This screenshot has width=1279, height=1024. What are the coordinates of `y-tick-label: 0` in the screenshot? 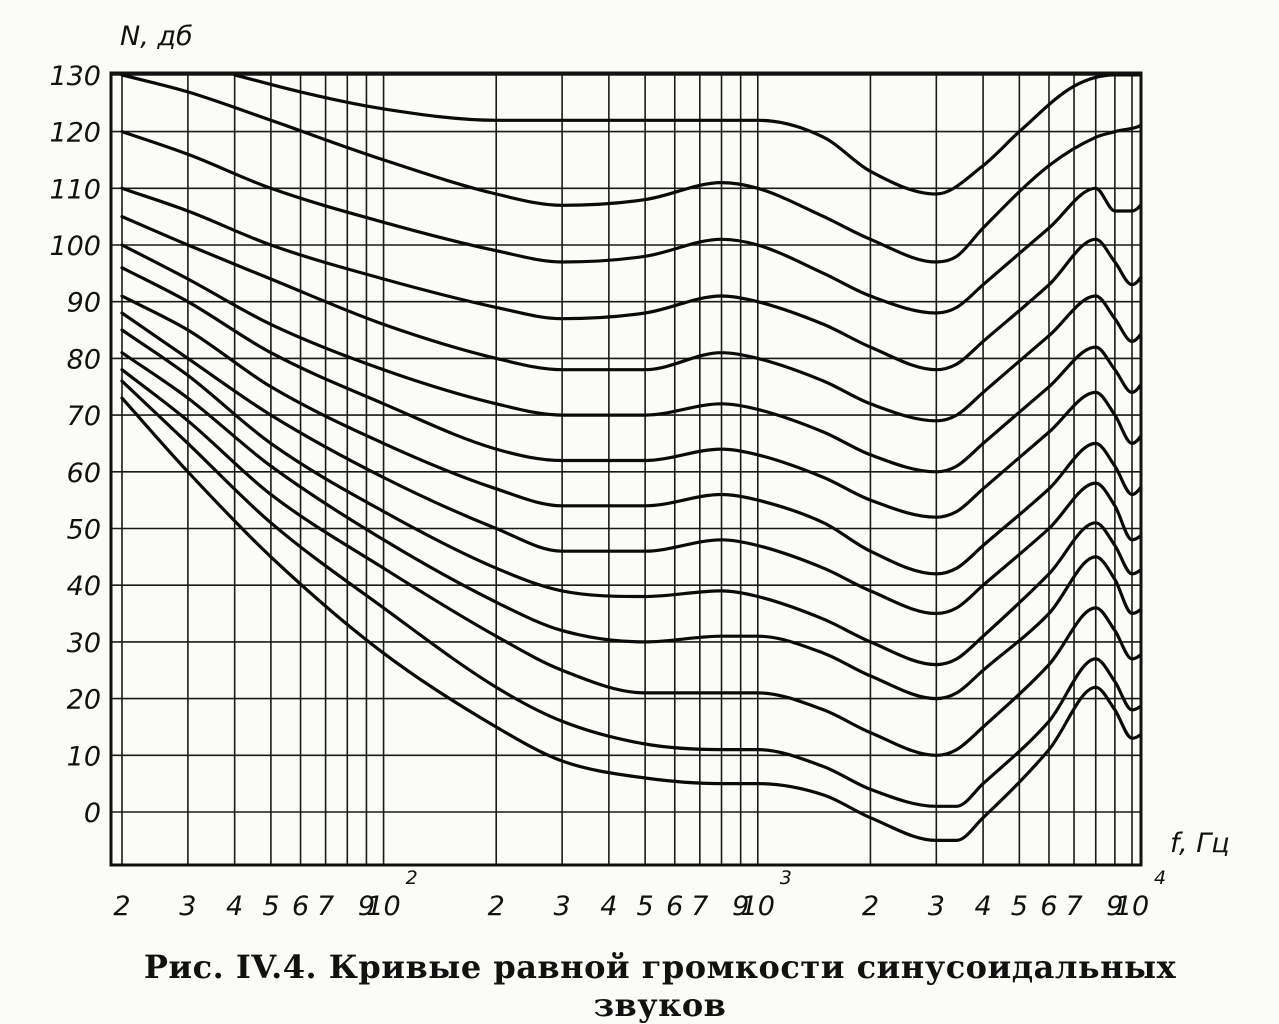 It's located at (92, 813).